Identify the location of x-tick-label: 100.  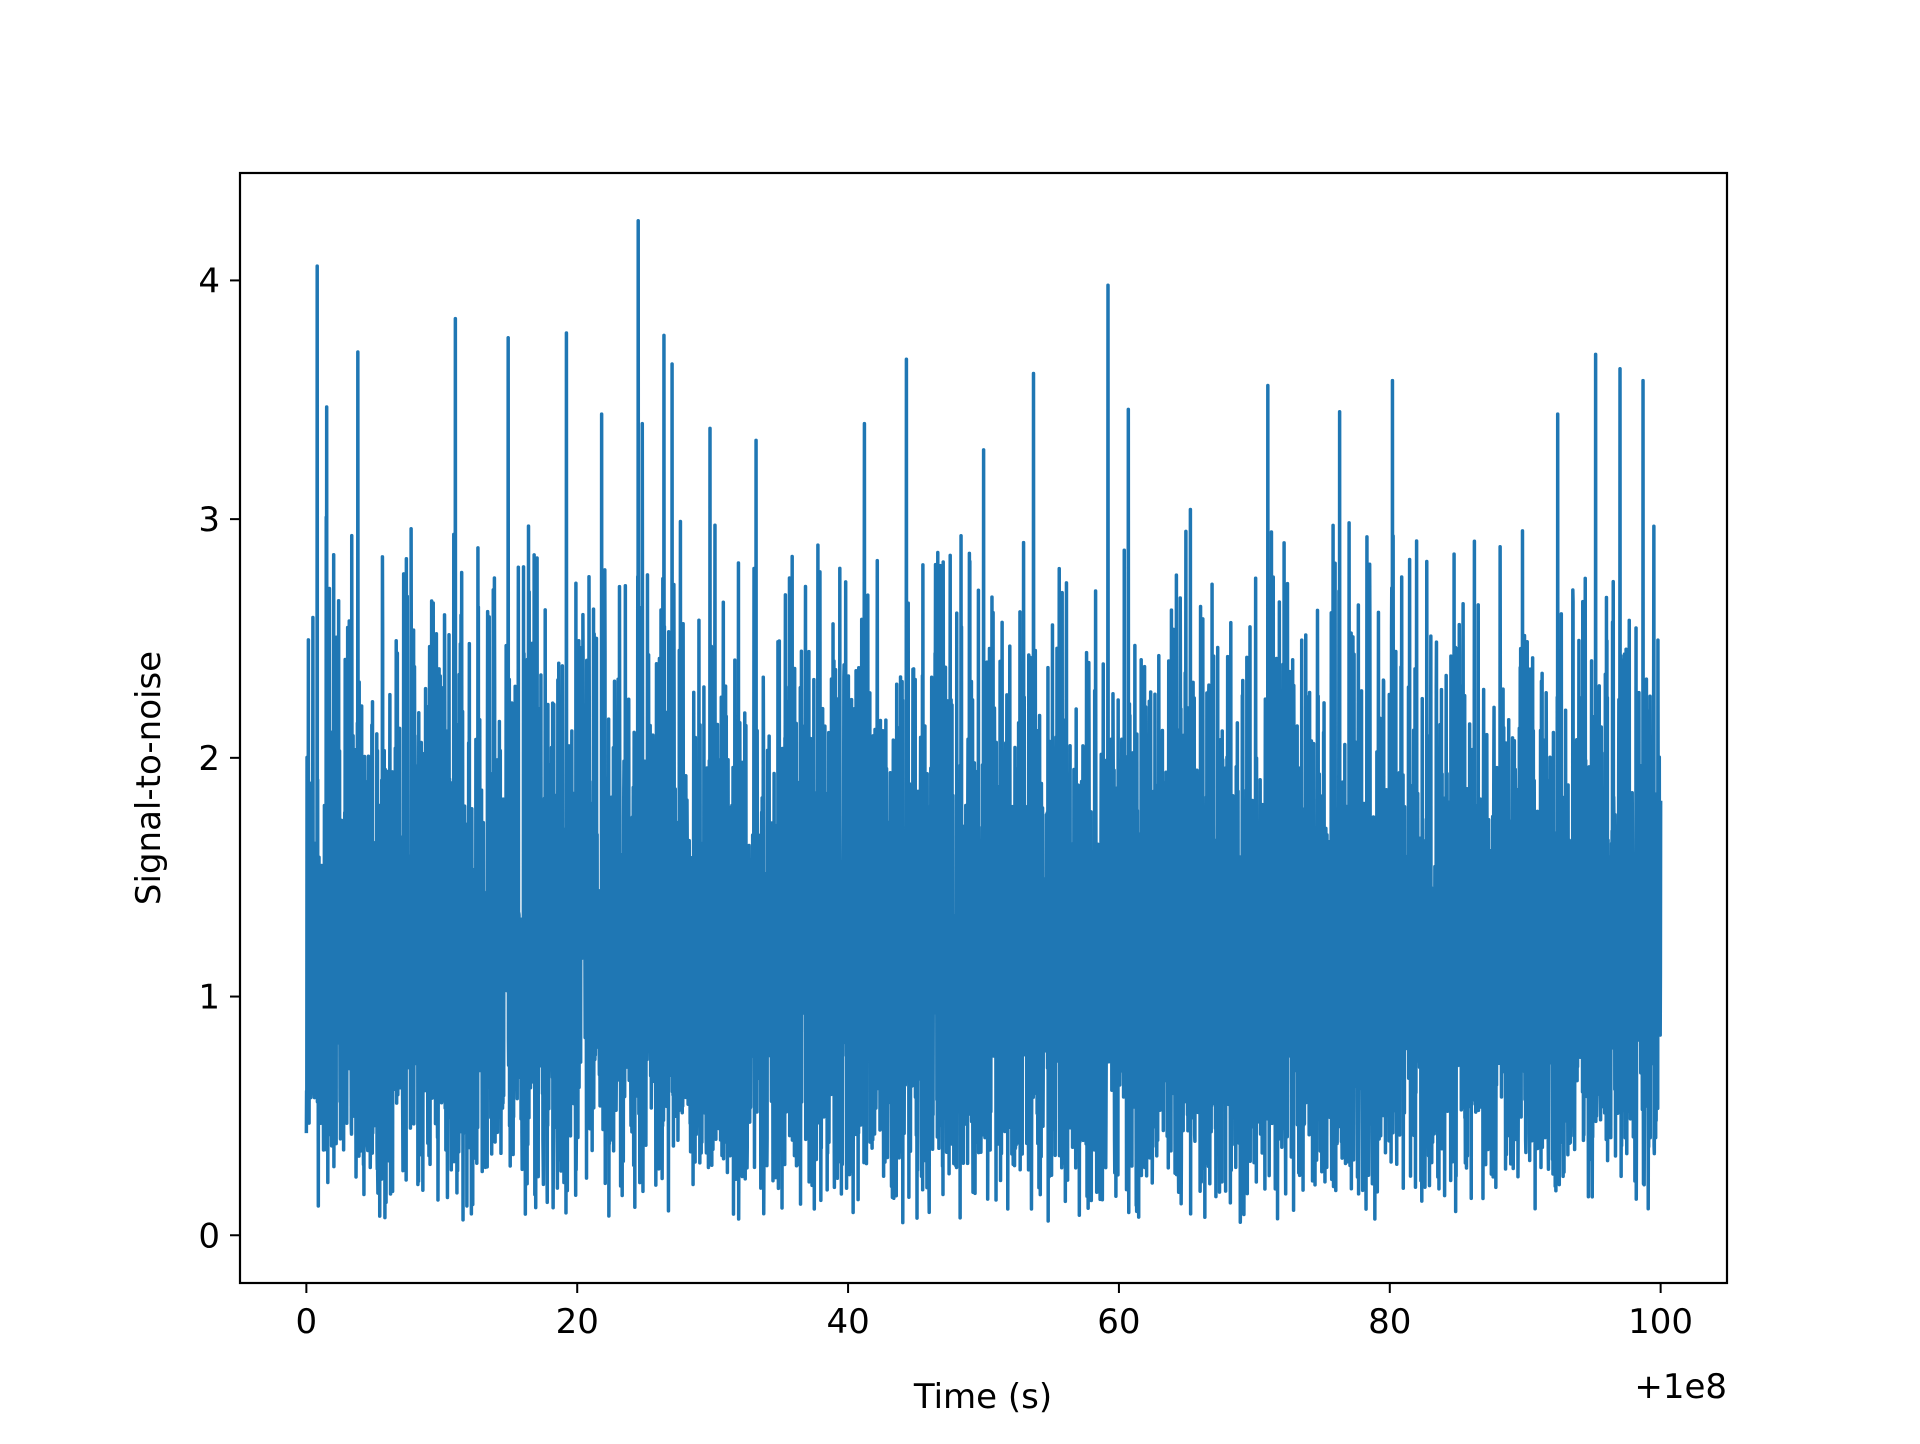
(1660, 1322).